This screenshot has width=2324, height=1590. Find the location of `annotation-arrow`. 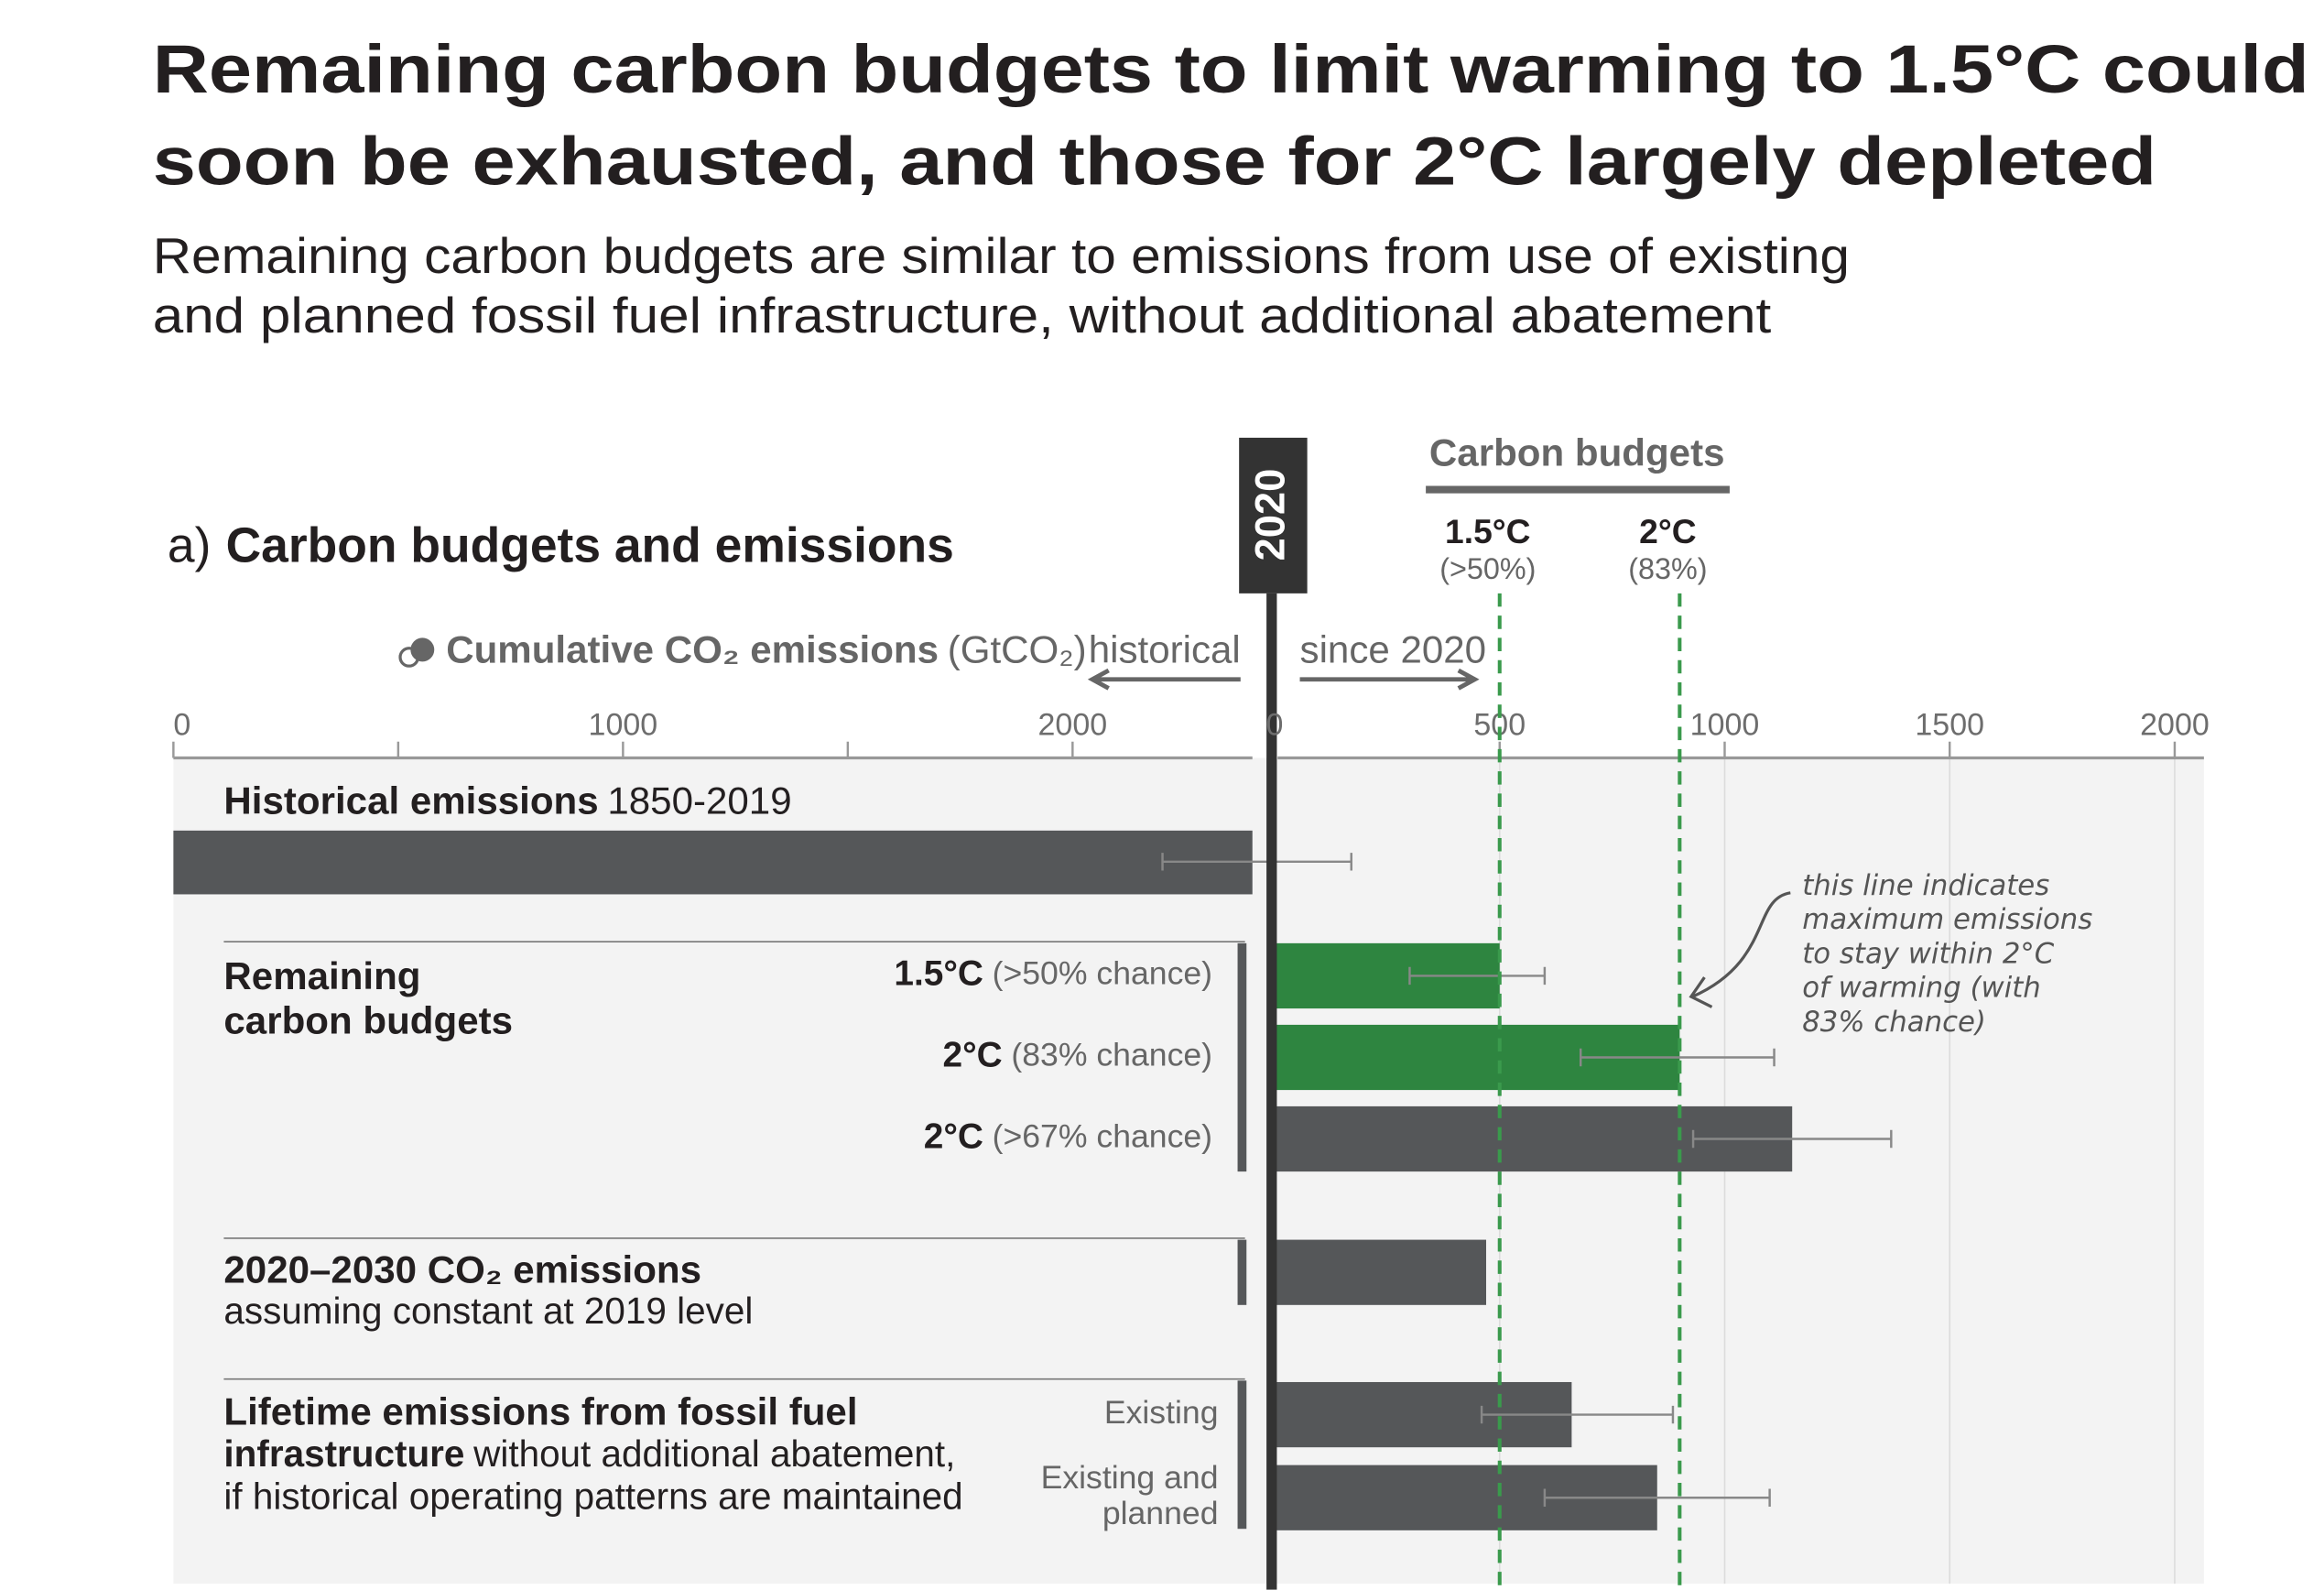

annotation-arrow is located at coordinates (1740, 949).